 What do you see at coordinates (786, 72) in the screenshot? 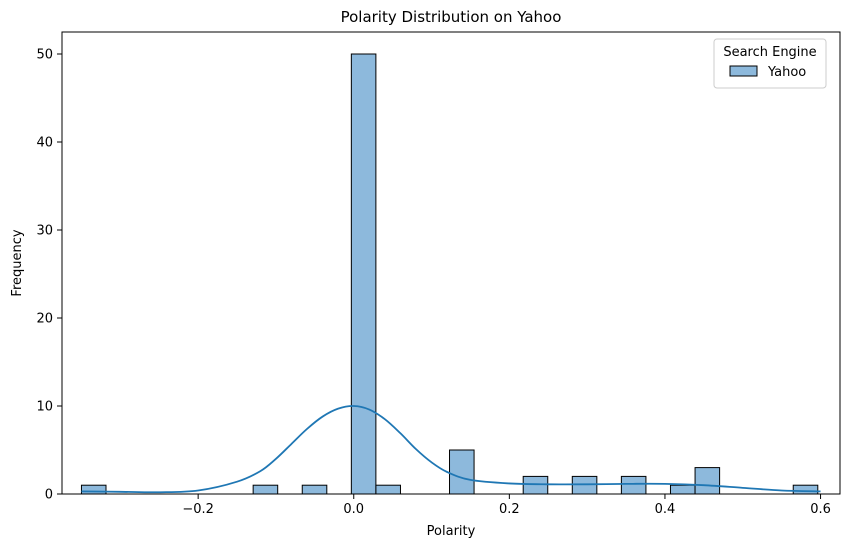
I see `legend-label-yahoo: Yahoo` at bounding box center [786, 72].